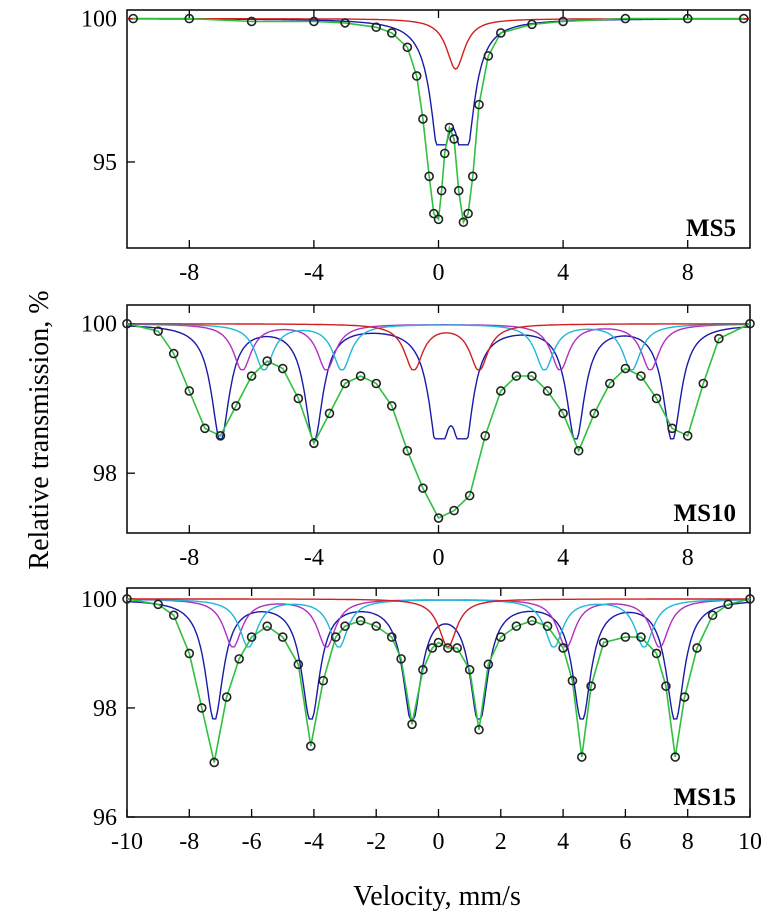 This screenshot has width=764, height=916. I want to click on x-tick-label: 10, so click(750, 842).